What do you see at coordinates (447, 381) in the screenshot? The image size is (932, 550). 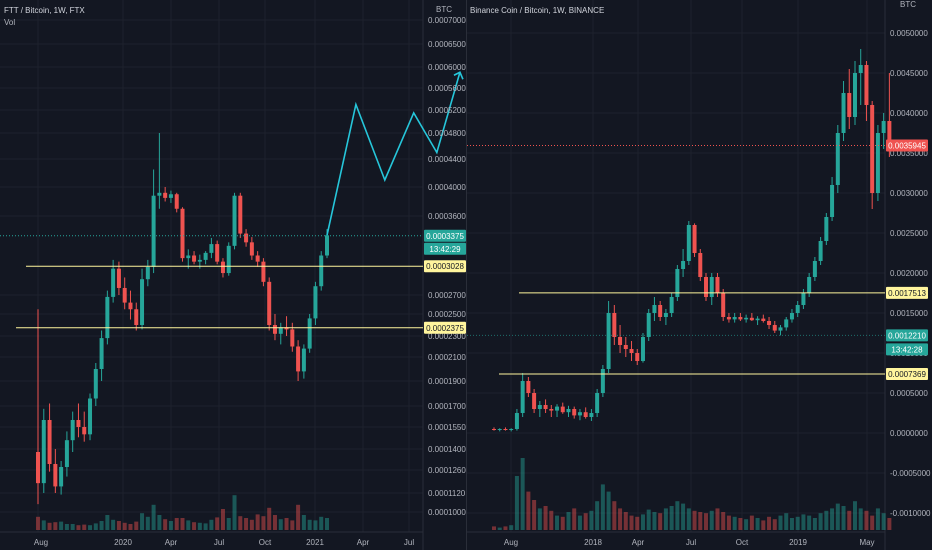 I see `price-tick-label: 0.0001900` at bounding box center [447, 381].